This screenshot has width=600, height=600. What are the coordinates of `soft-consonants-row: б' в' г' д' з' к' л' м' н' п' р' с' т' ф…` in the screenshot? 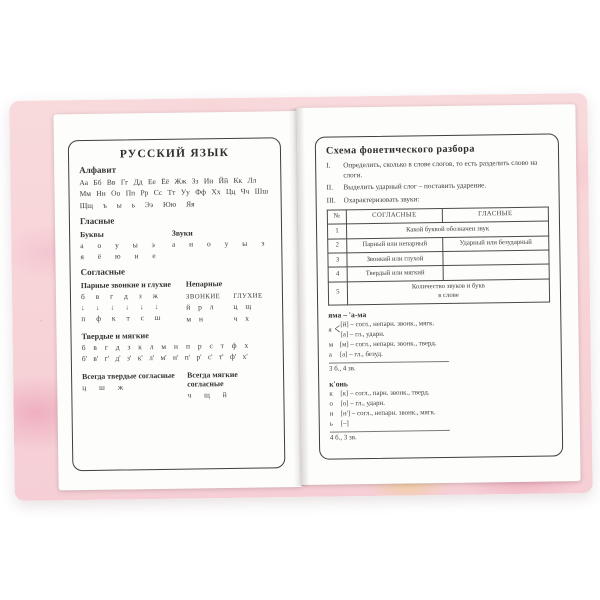 It's located at (164, 357).